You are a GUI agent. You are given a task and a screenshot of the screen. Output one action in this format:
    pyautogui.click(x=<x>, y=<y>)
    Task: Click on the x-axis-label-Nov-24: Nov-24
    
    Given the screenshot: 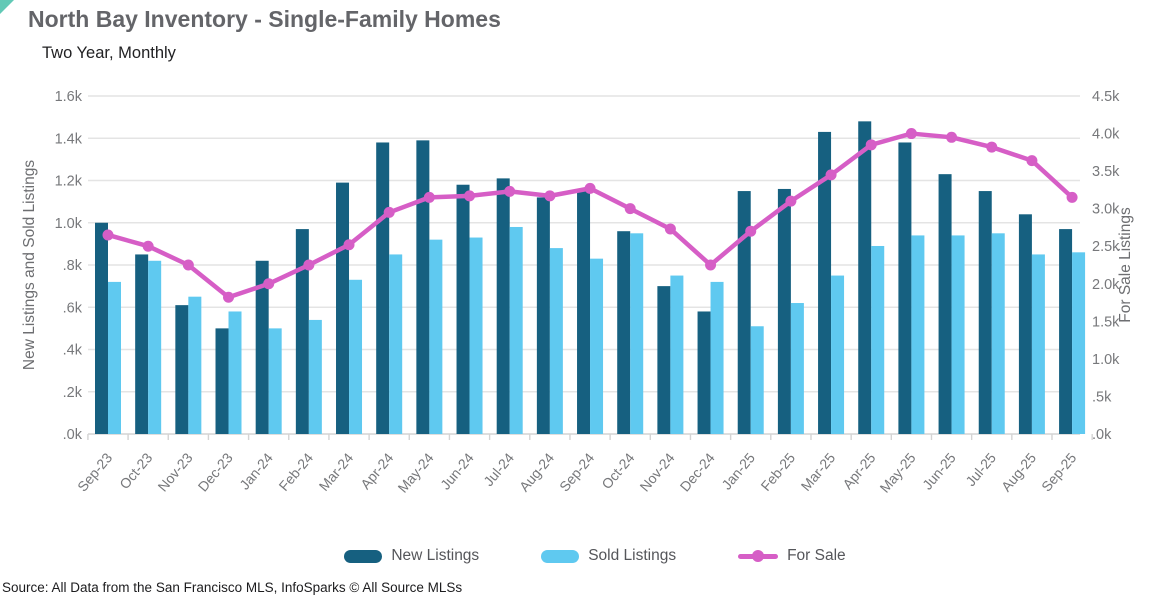 What is the action you would take?
    pyautogui.click(x=656, y=471)
    